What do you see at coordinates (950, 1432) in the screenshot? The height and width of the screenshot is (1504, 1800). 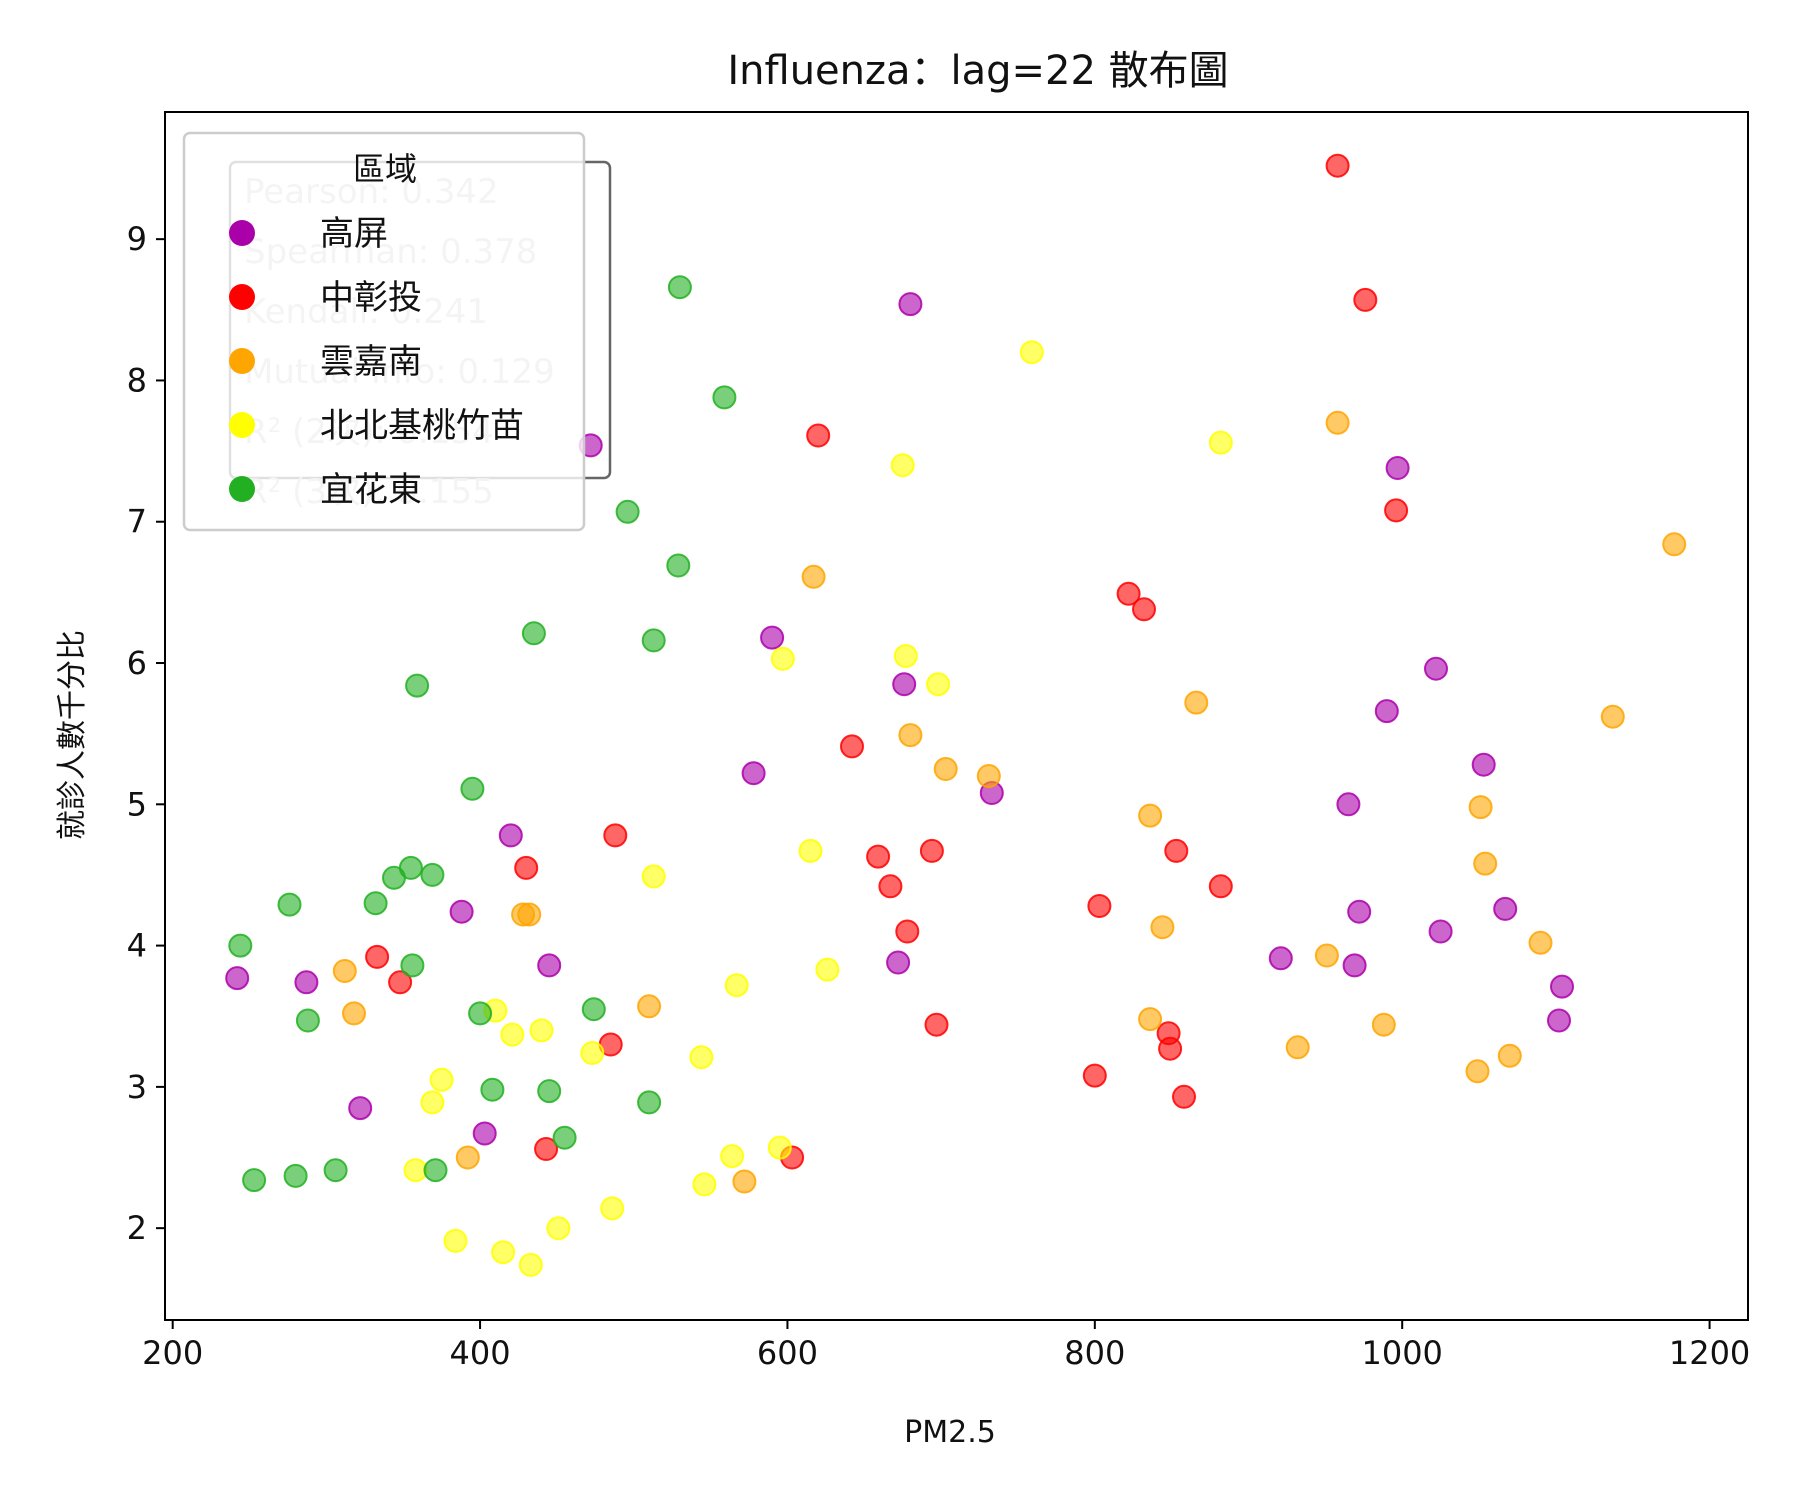 I see `x-axis-label: PM2.5` at bounding box center [950, 1432].